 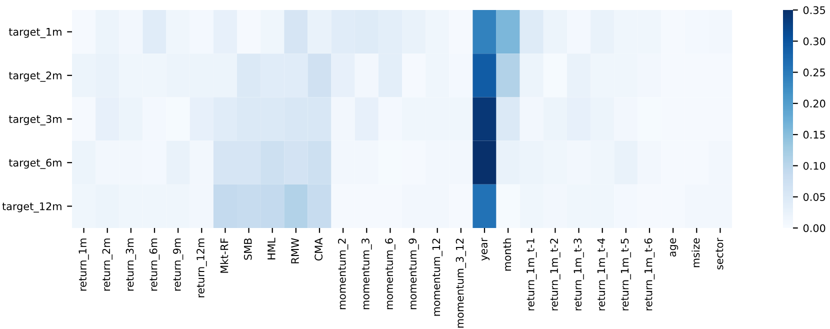 What do you see at coordinates (343, 274) in the screenshot?
I see `x-tick-label: momentum_2` at bounding box center [343, 274].